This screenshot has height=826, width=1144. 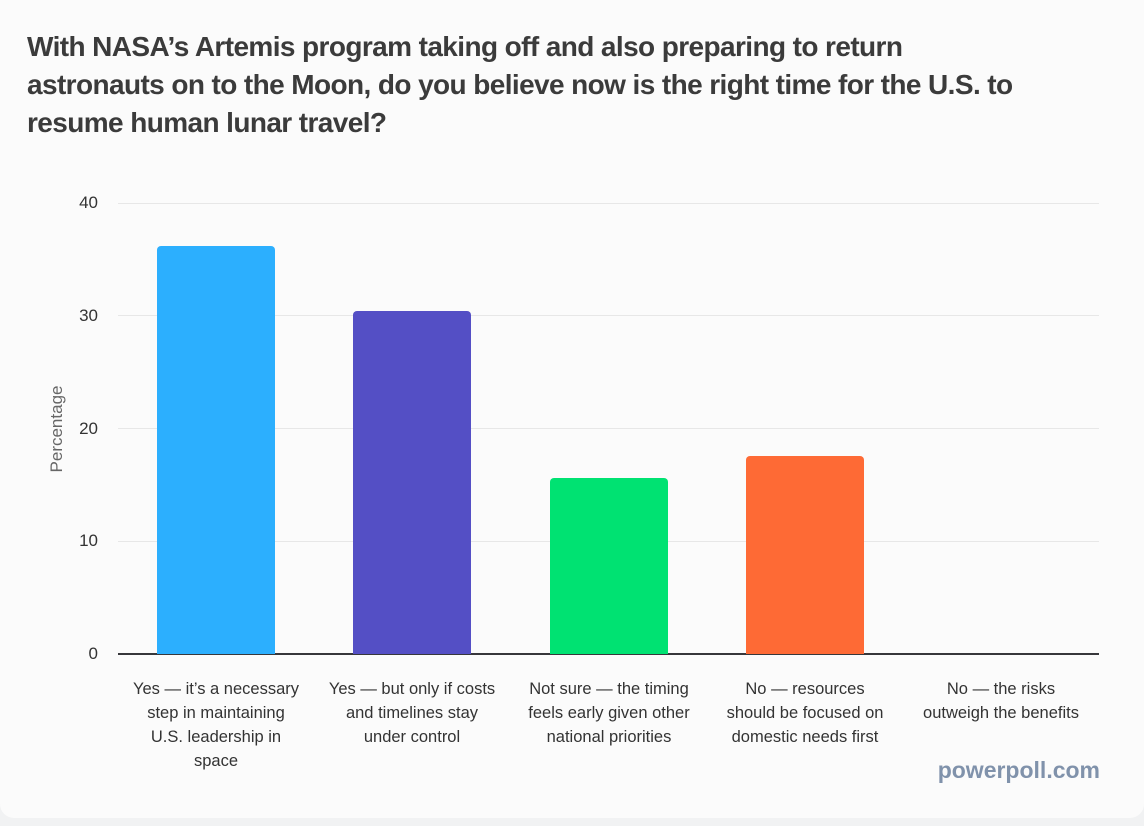 I want to click on branding-link: powerpoll.com, so click(x=1018, y=770).